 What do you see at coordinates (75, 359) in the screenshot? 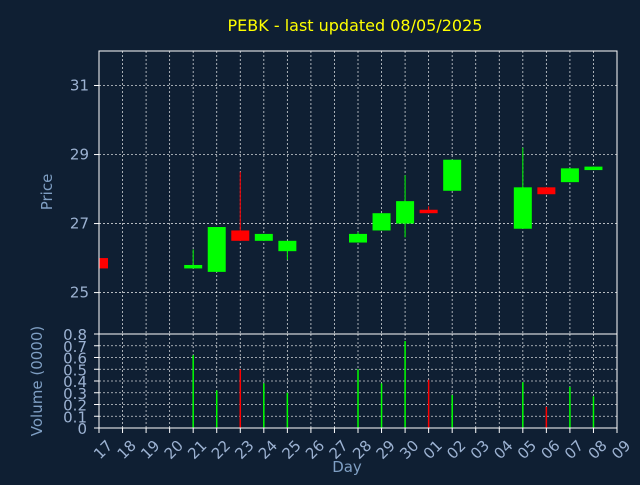
I see `volume-tick-label: 0.6` at bounding box center [75, 359].